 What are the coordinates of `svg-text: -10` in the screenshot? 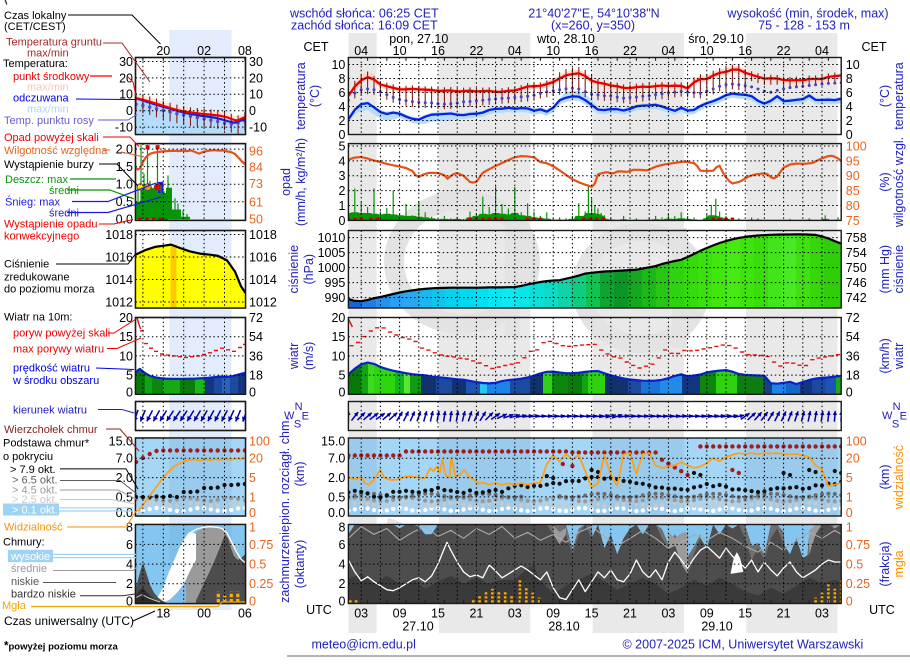 It's located at (124, 128).